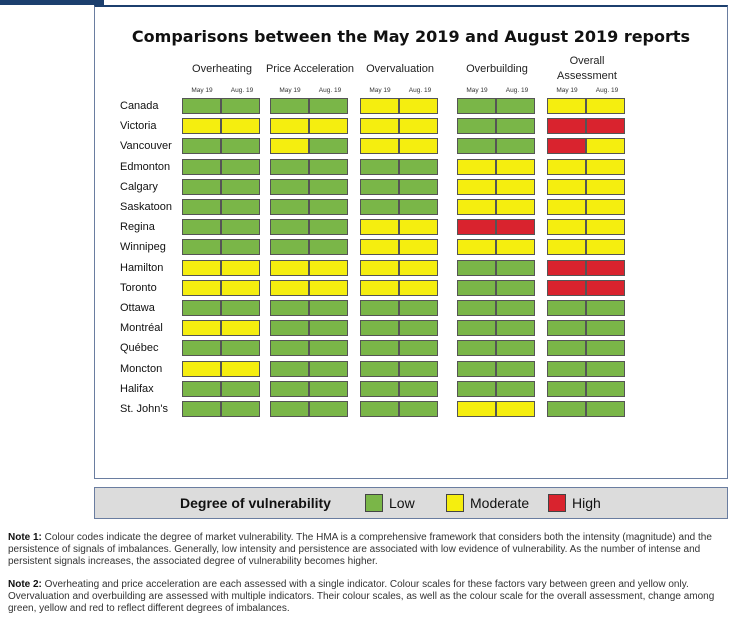  Describe the element at coordinates (138, 287) in the screenshot. I see `row-label: Toronto` at that location.